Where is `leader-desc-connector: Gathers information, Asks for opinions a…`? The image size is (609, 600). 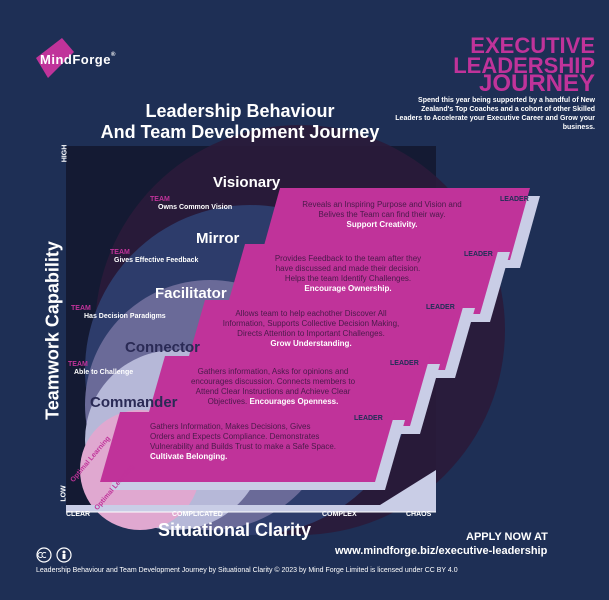
leader-desc-connector: Gathers information, Asks for opinions a… is located at coordinates (273, 386).